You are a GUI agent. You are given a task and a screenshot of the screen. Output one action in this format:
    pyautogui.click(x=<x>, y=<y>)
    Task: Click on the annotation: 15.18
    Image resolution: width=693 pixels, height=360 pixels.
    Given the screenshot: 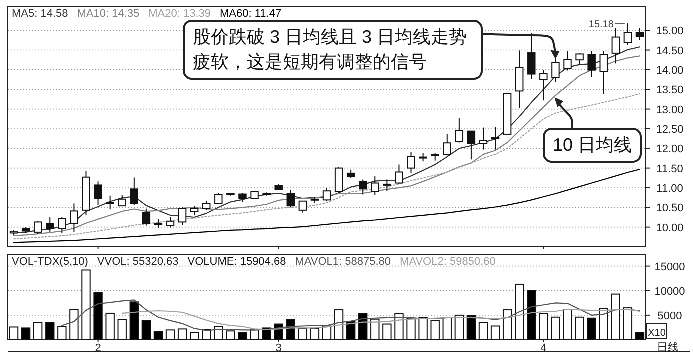 What is the action you would take?
    pyautogui.click(x=601, y=25)
    